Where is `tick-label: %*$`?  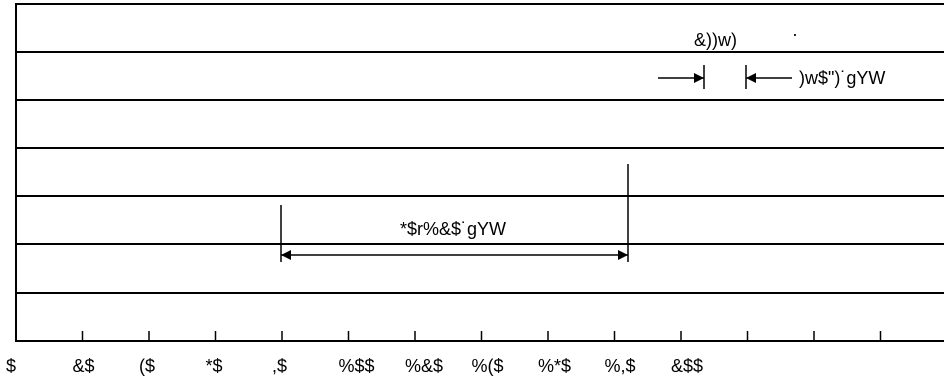 tick-label: %*$ is located at coordinates (554, 366).